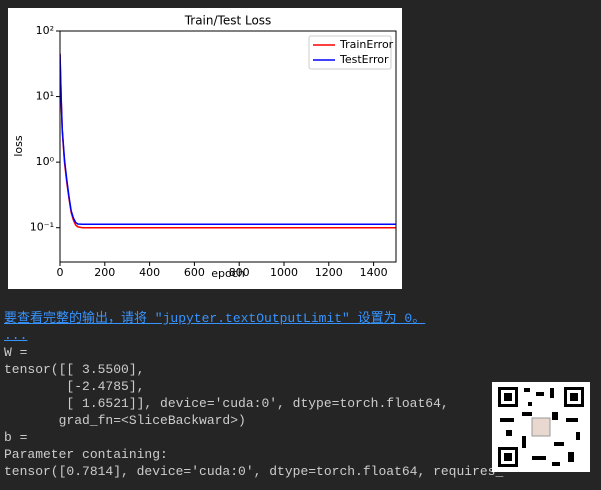 The height and width of the screenshot is (490, 601). What do you see at coordinates (194, 272) in the screenshot?
I see `x-tick-label: 600` at bounding box center [194, 272].